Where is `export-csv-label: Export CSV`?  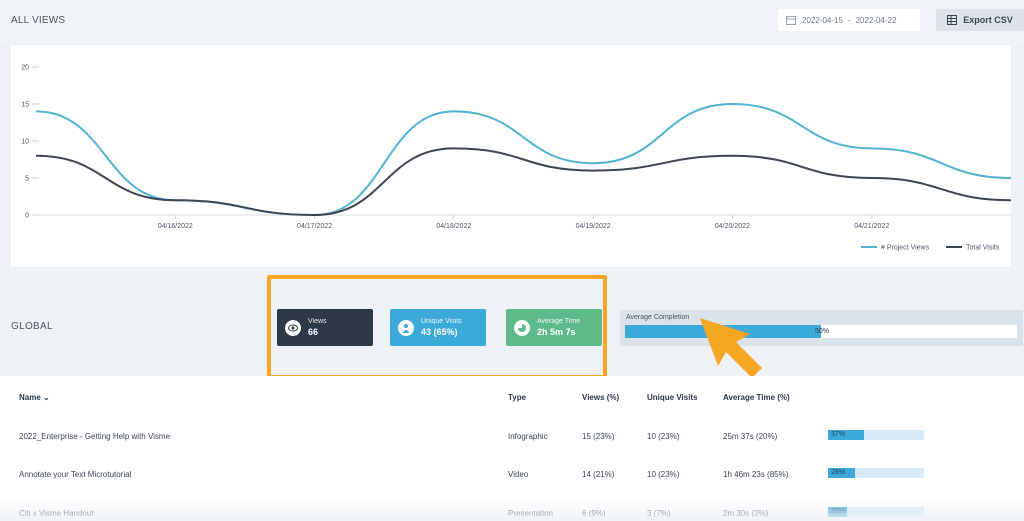
export-csv-label: Export CSV is located at coordinates (988, 20).